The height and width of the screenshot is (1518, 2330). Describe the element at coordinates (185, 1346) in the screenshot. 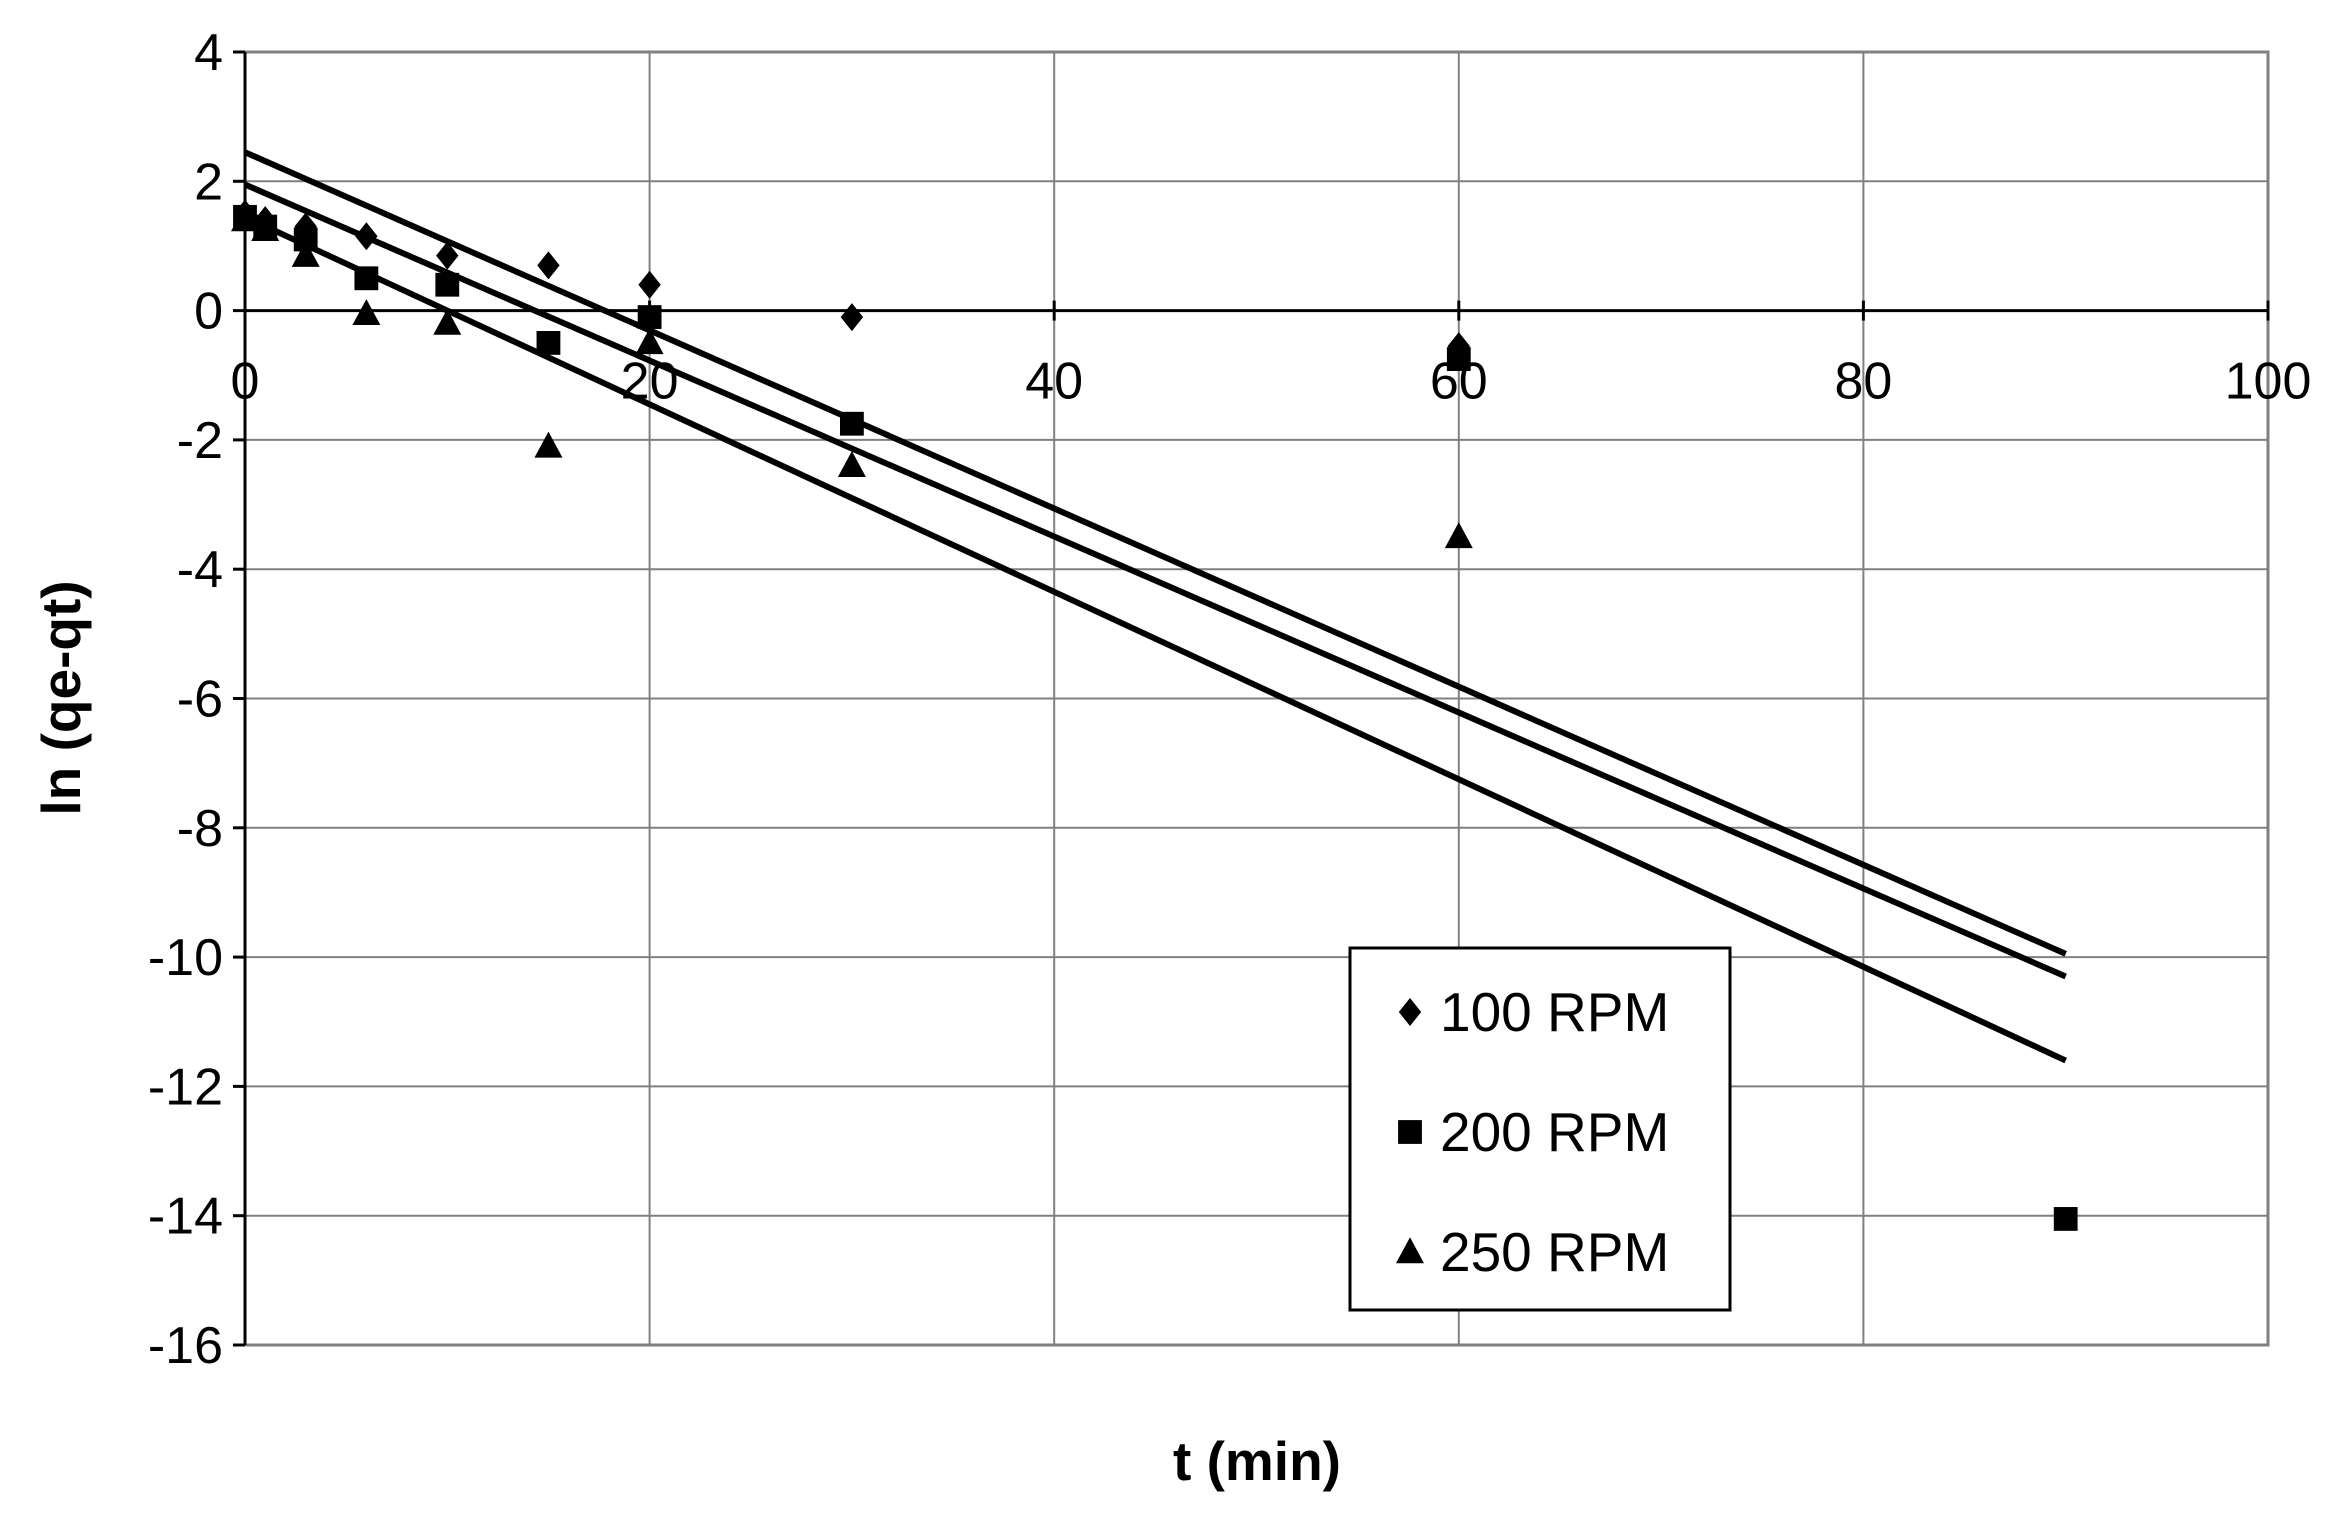

I see `y-tick-label-10: -16` at that location.